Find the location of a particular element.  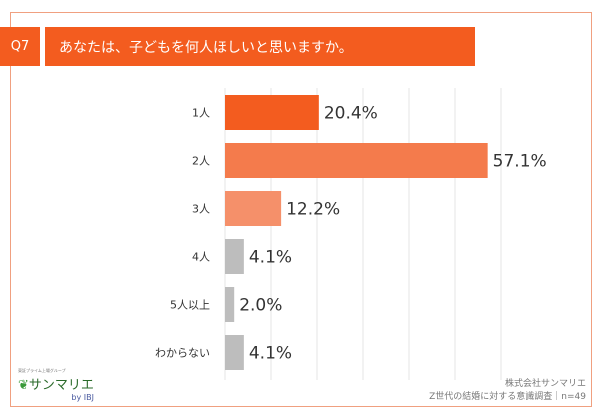

logo-tagline: 東証プライム上場グループ is located at coordinates (42, 370).